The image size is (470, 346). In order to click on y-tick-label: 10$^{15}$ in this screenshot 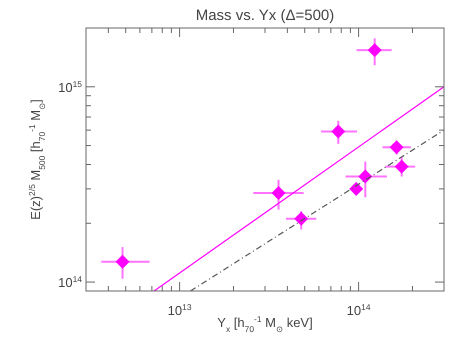, I will do `click(70, 86)`.